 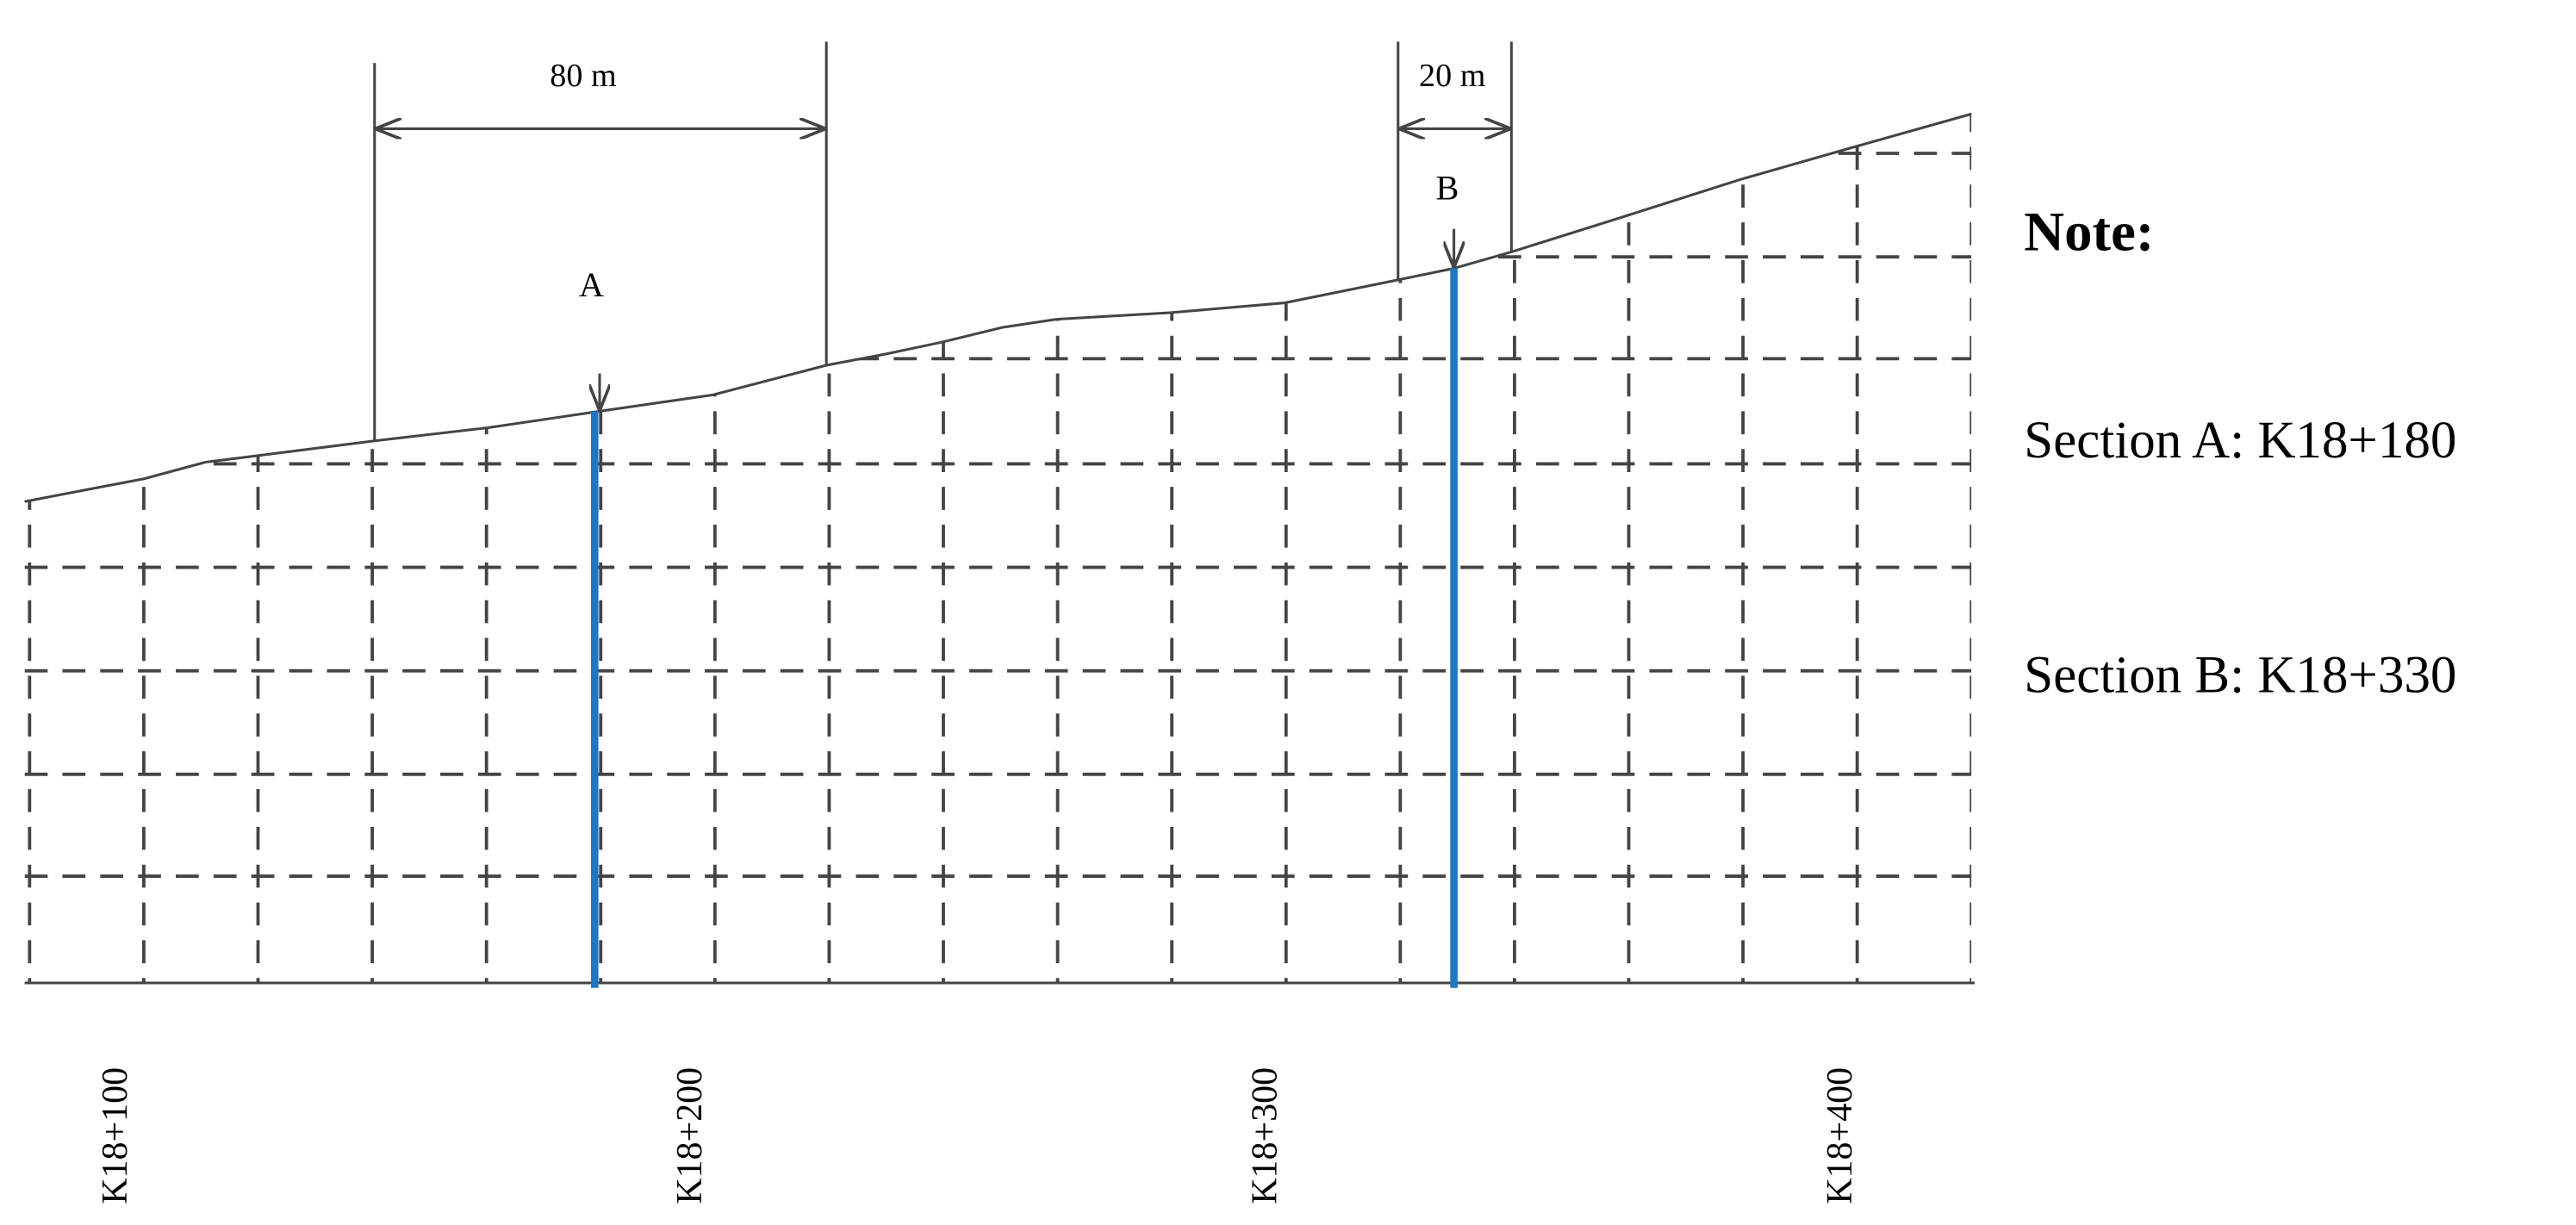 What do you see at coordinates (1266, 1135) in the screenshot?
I see `station-label: K18+300` at bounding box center [1266, 1135].